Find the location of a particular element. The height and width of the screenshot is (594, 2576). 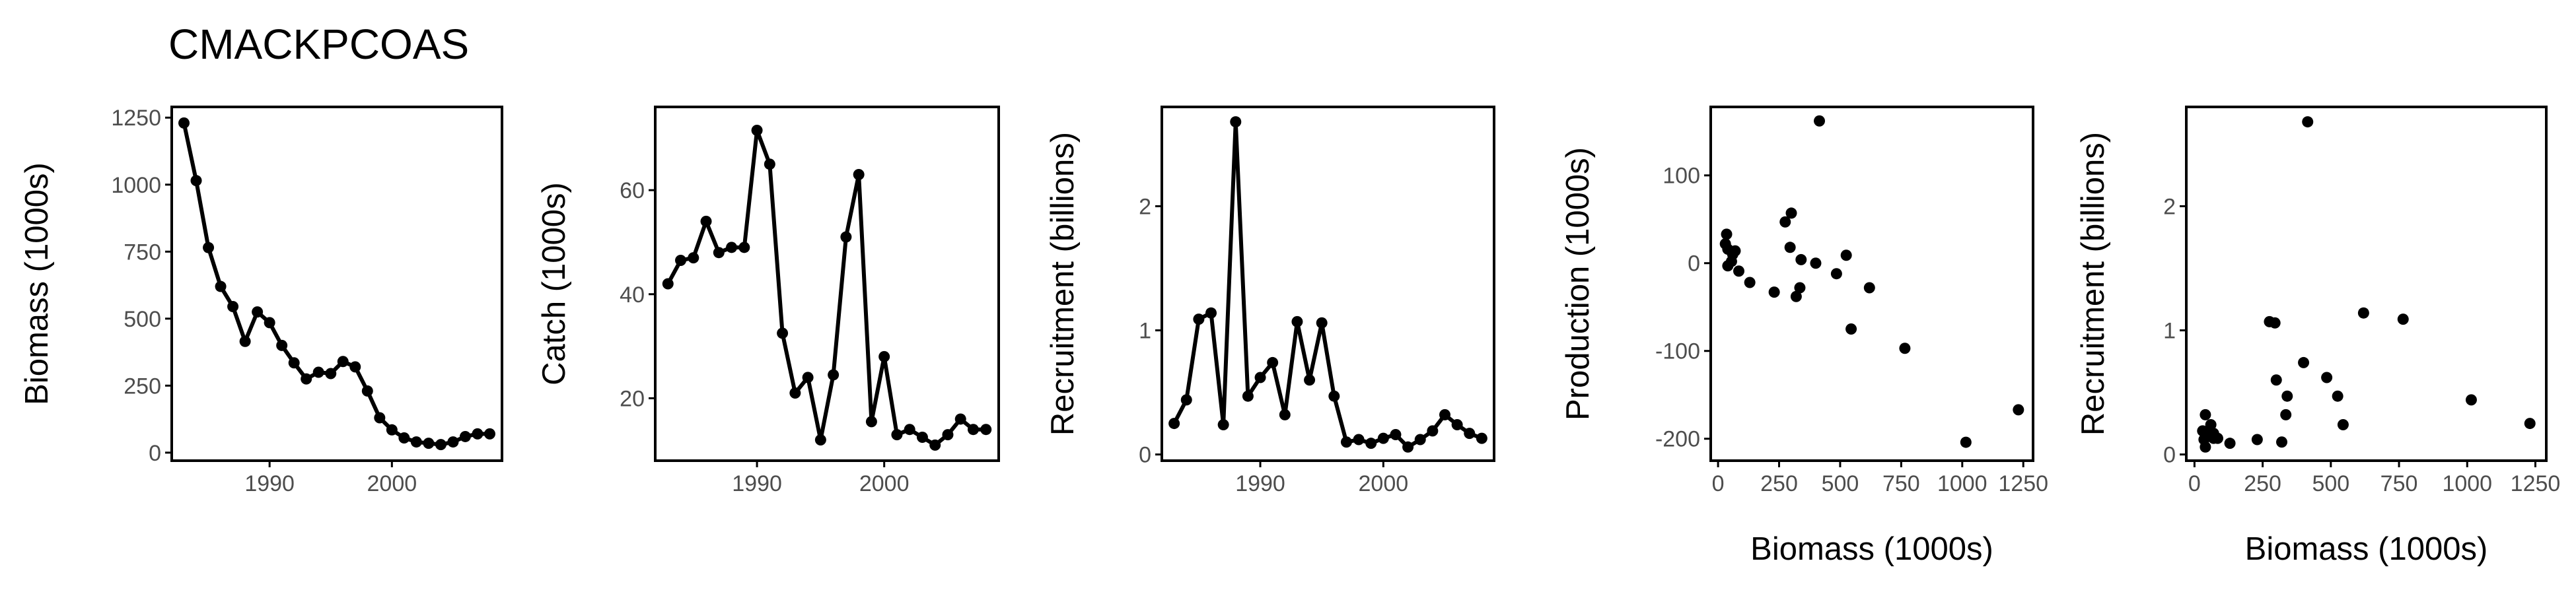

panel-3-xtick-label: 1990 is located at coordinates (1260, 484).